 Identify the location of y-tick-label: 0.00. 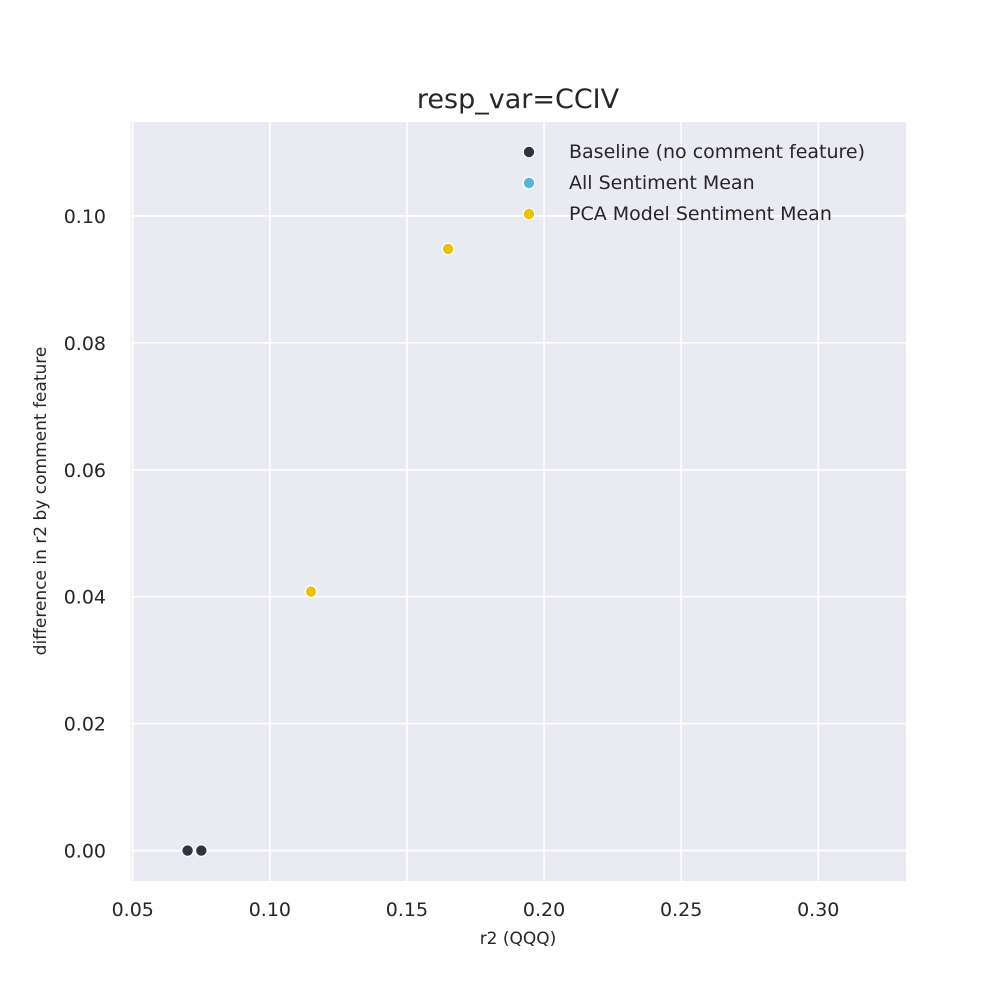
(85, 852).